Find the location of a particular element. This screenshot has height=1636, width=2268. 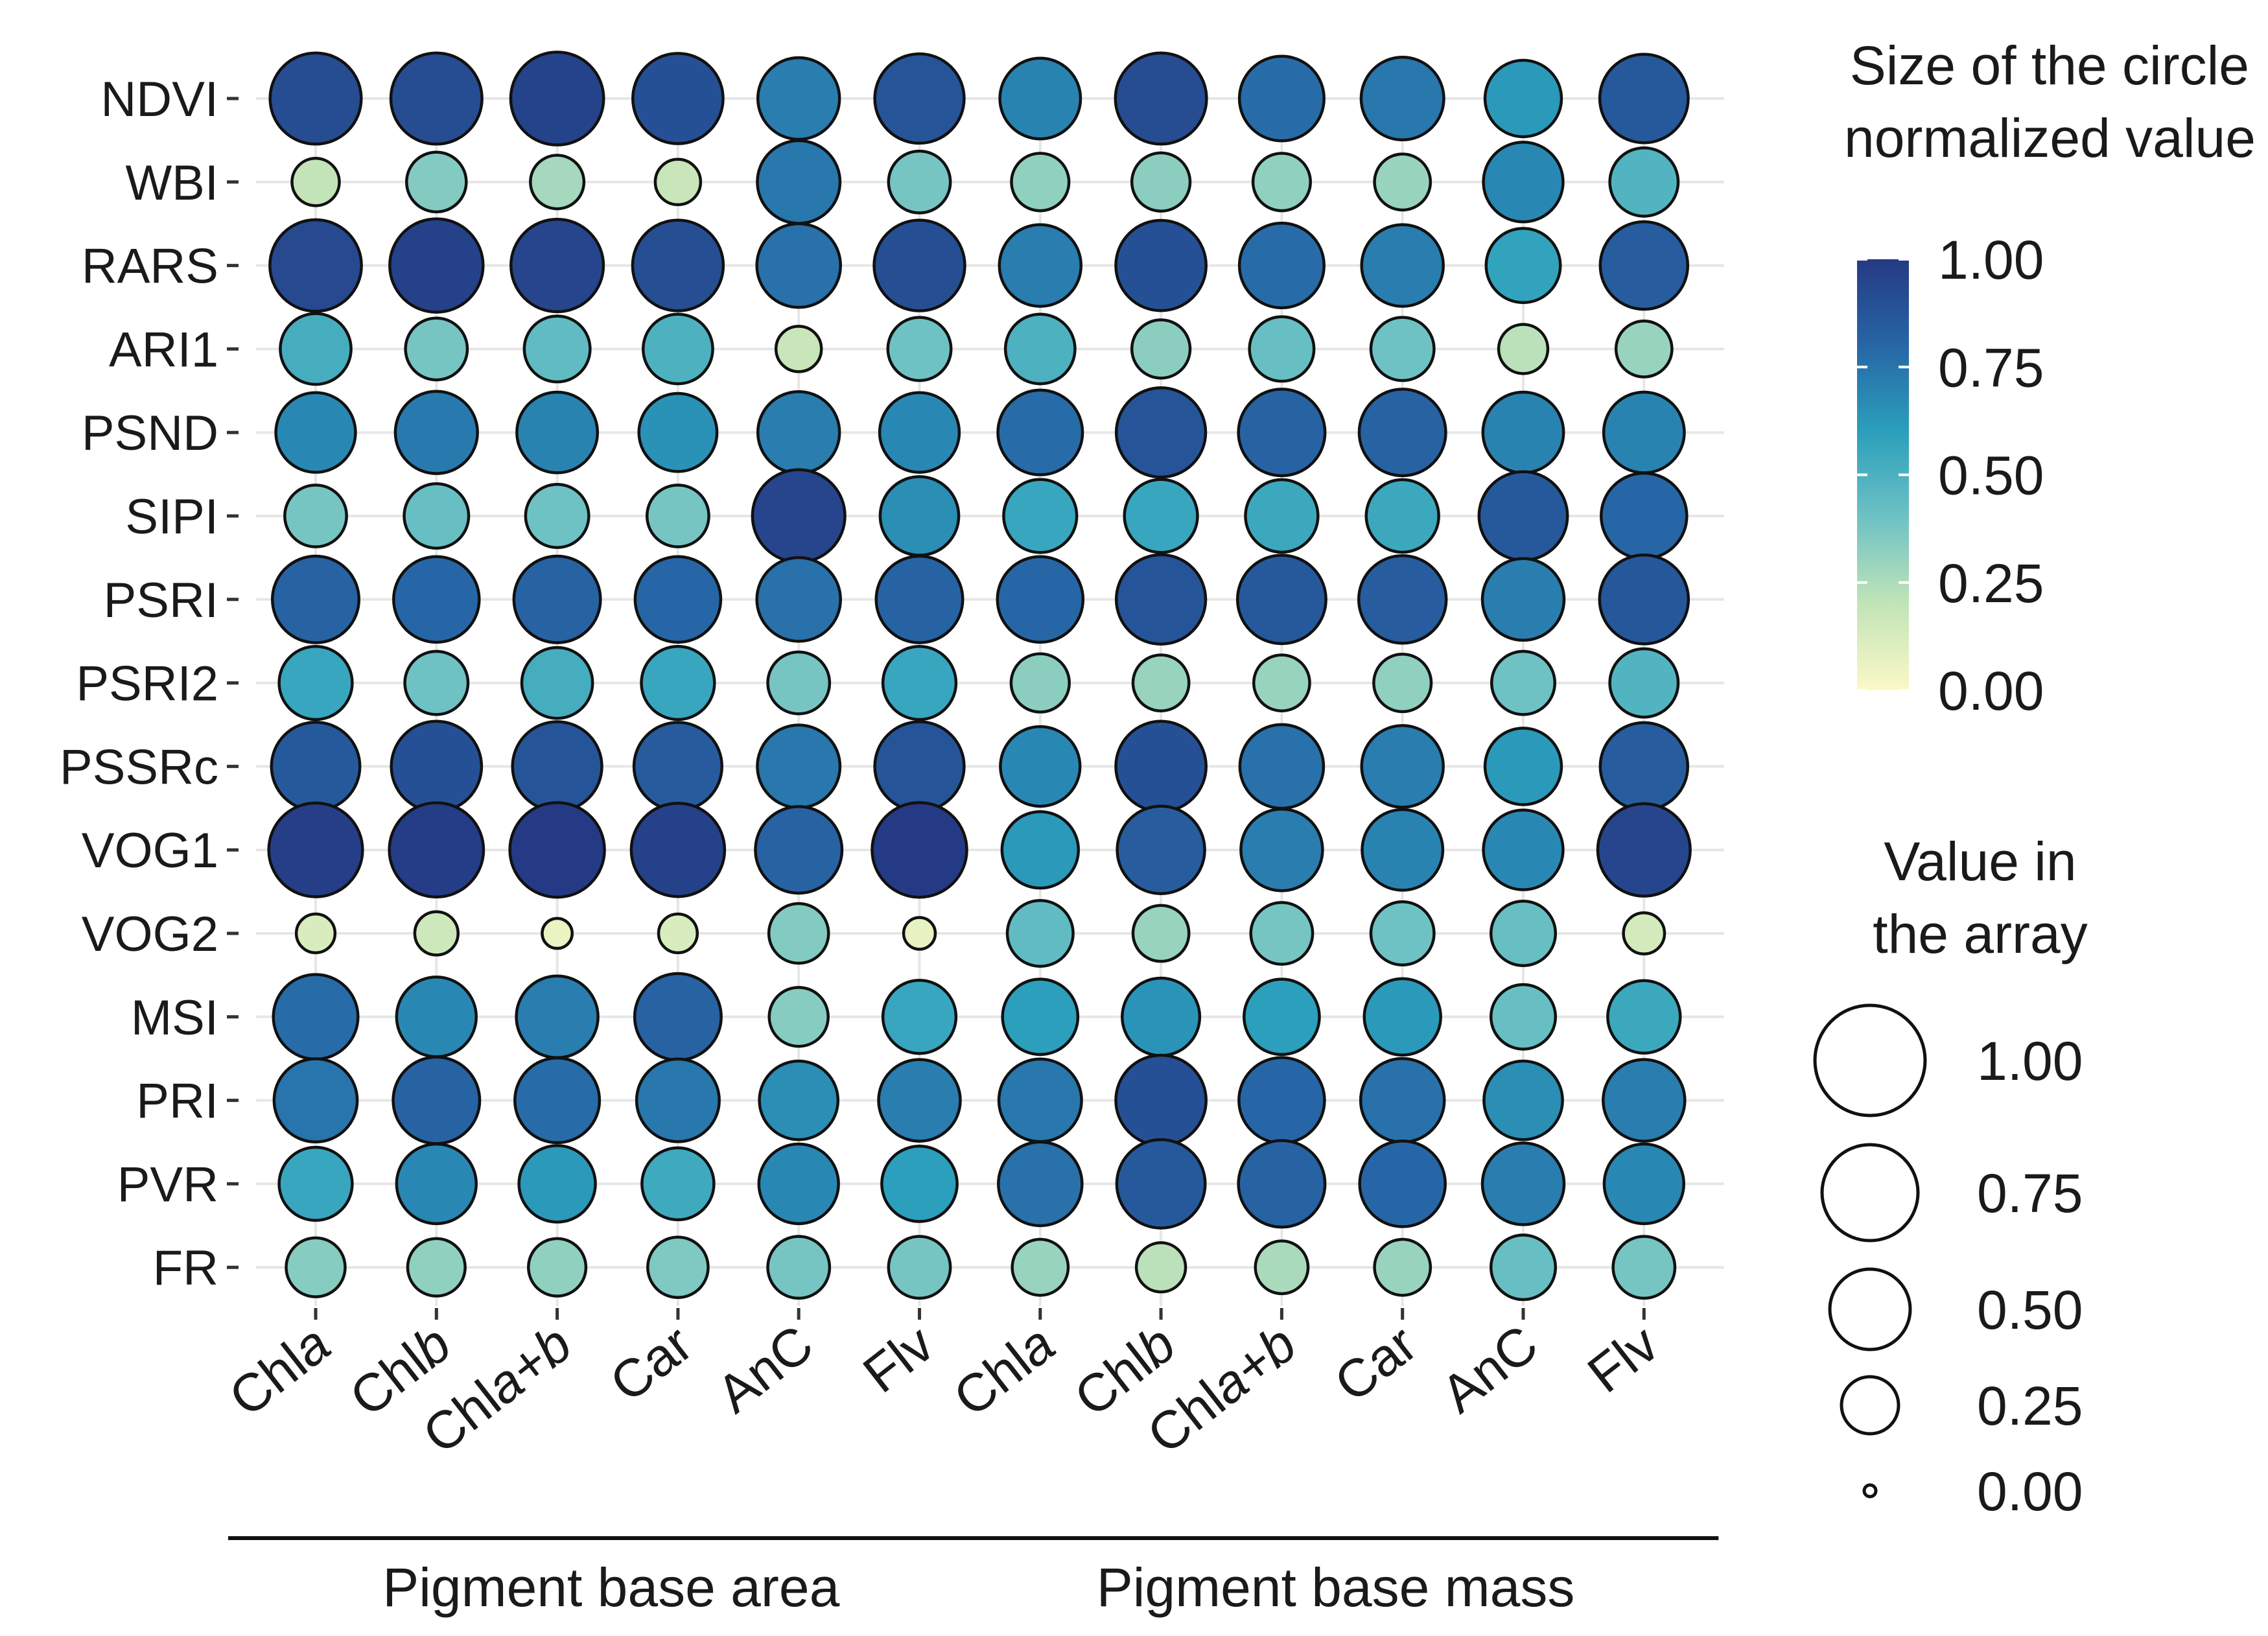

bubble-wbi-m_chlab is located at coordinates (1281, 182).